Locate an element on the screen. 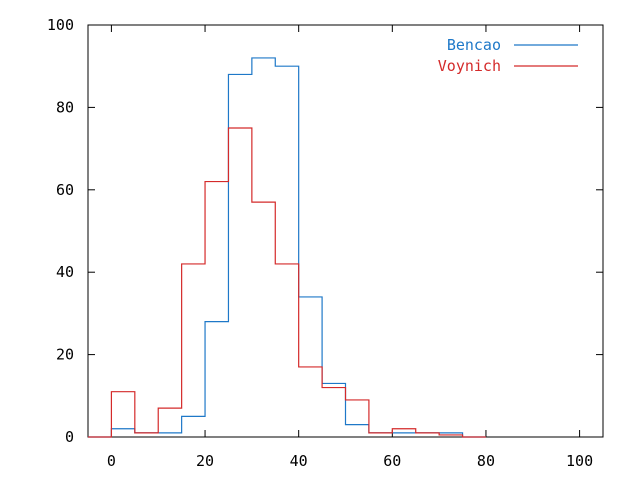 The height and width of the screenshot is (480, 640). legend-label: Voynich is located at coordinates (469, 66).